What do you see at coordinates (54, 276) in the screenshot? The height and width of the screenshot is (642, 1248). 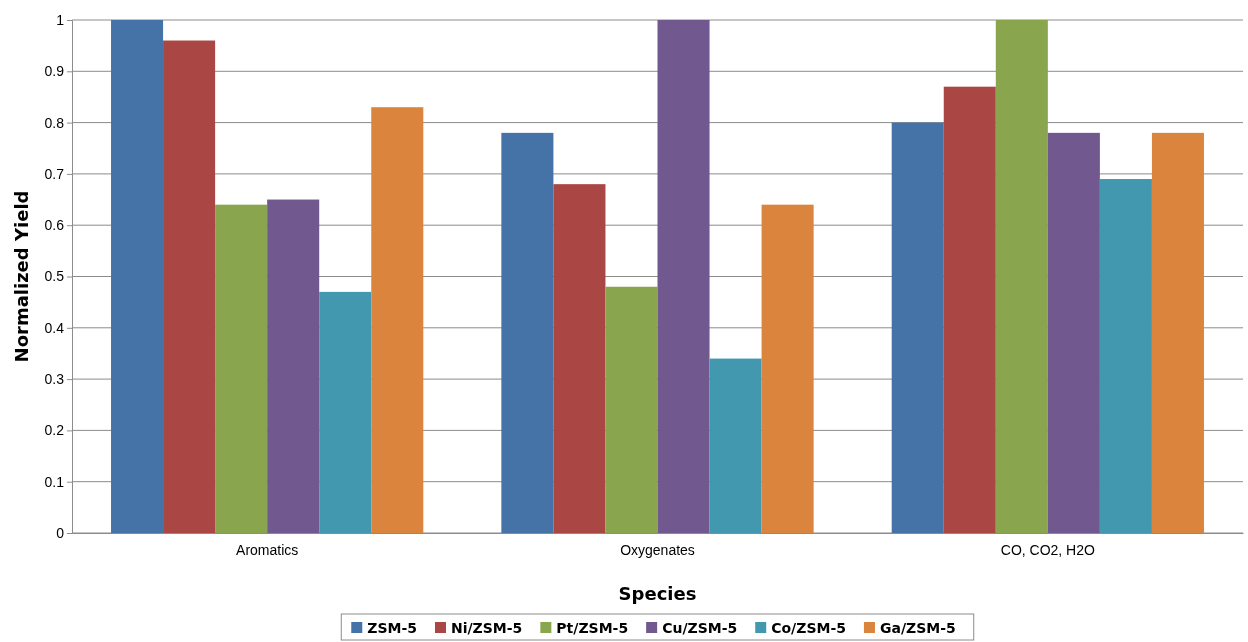 I see `y-tick-label: 0.5` at bounding box center [54, 276].